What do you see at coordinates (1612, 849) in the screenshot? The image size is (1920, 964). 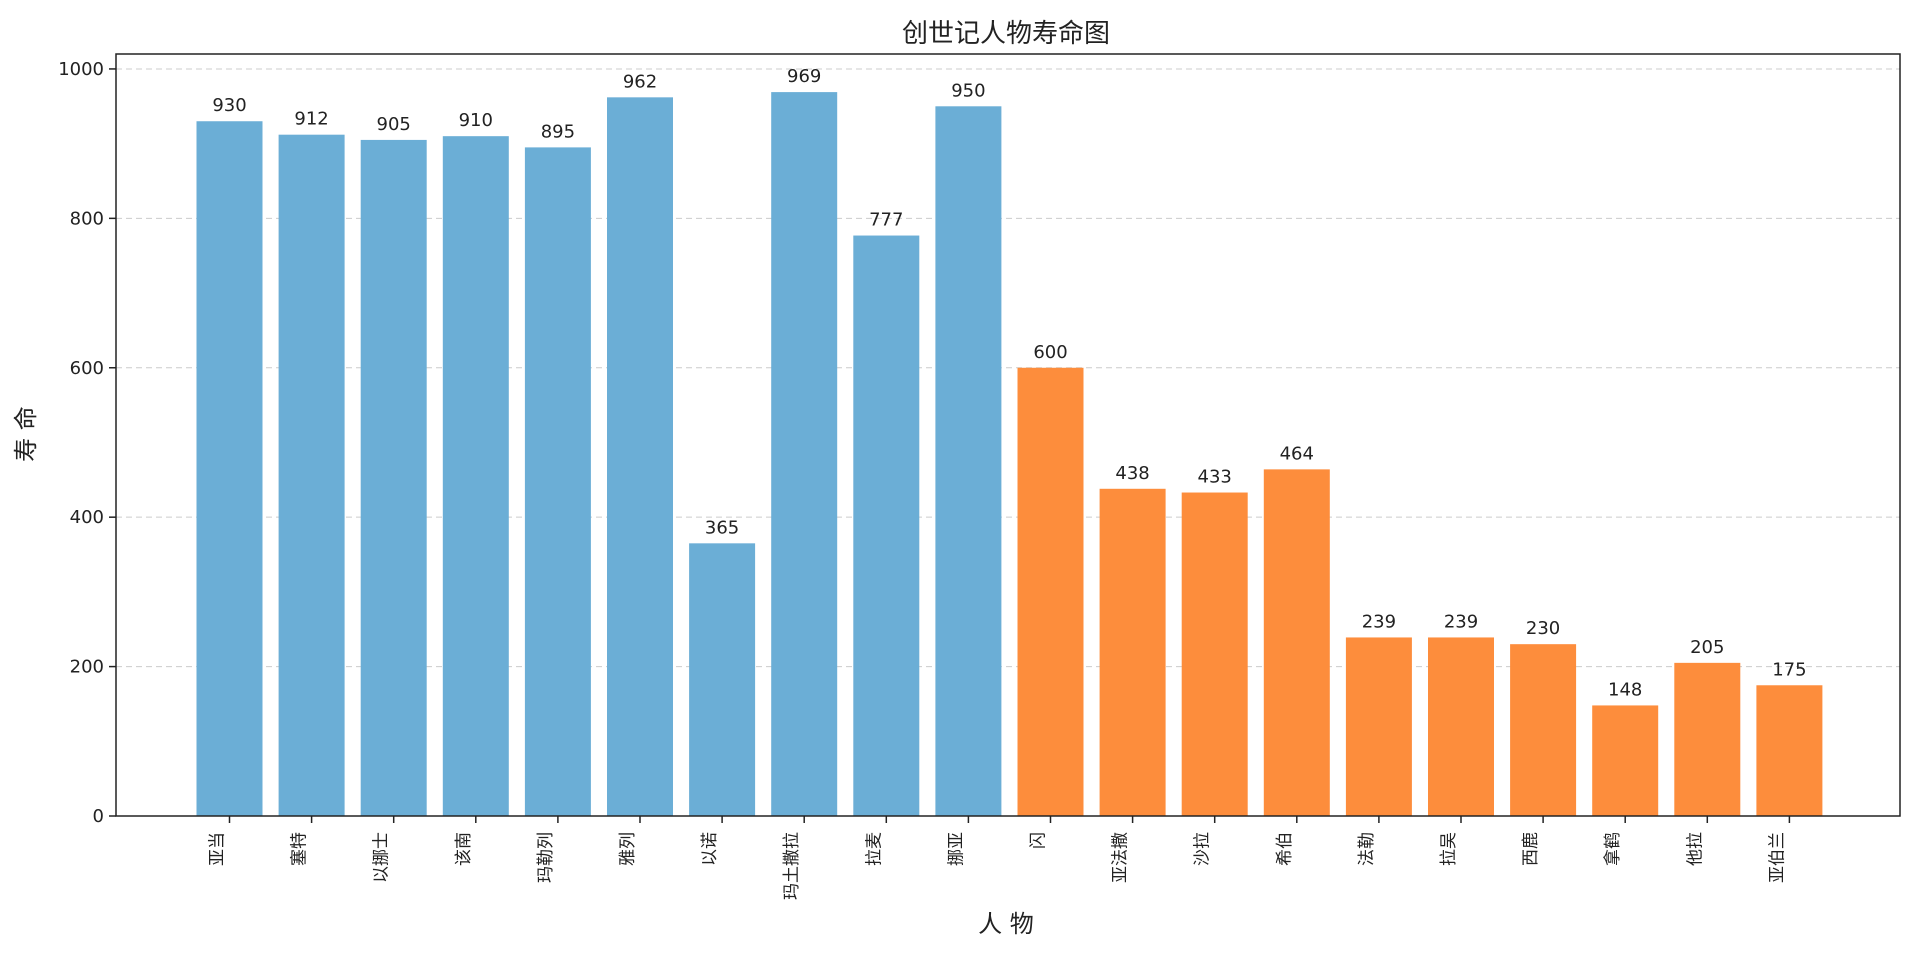 I see `x-tick-label: 拿鹤` at bounding box center [1612, 849].